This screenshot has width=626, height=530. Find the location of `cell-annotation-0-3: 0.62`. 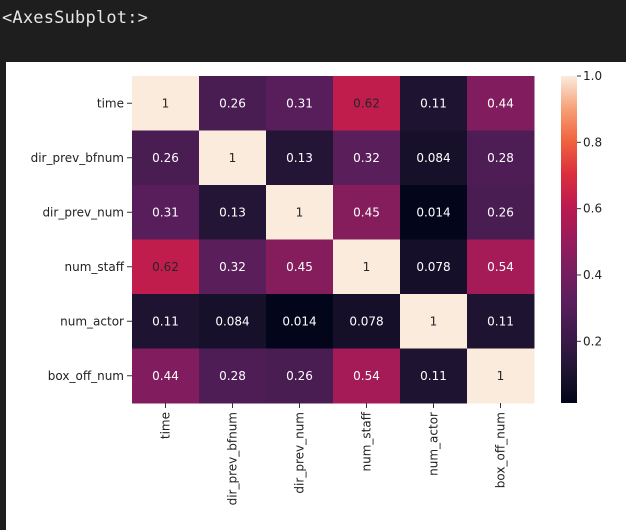

cell-annotation-0-3: 0.62 is located at coordinates (366, 103).